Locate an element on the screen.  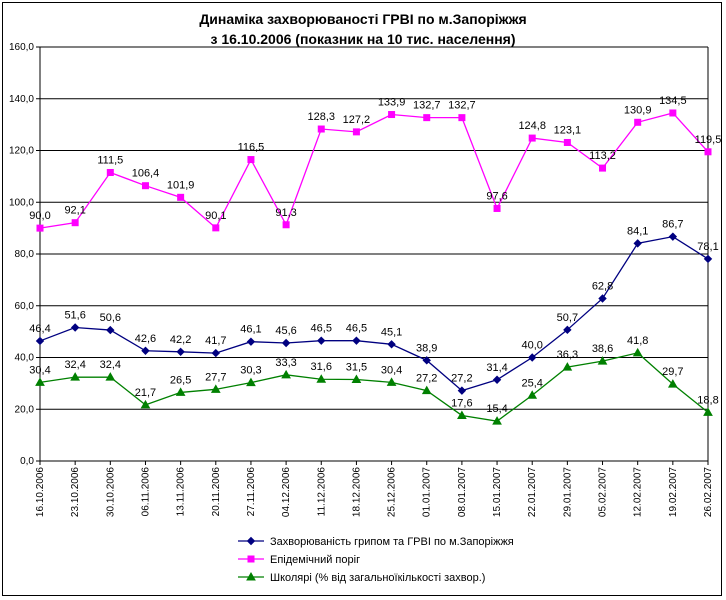
data-label: 27,2 is located at coordinates (426, 379).